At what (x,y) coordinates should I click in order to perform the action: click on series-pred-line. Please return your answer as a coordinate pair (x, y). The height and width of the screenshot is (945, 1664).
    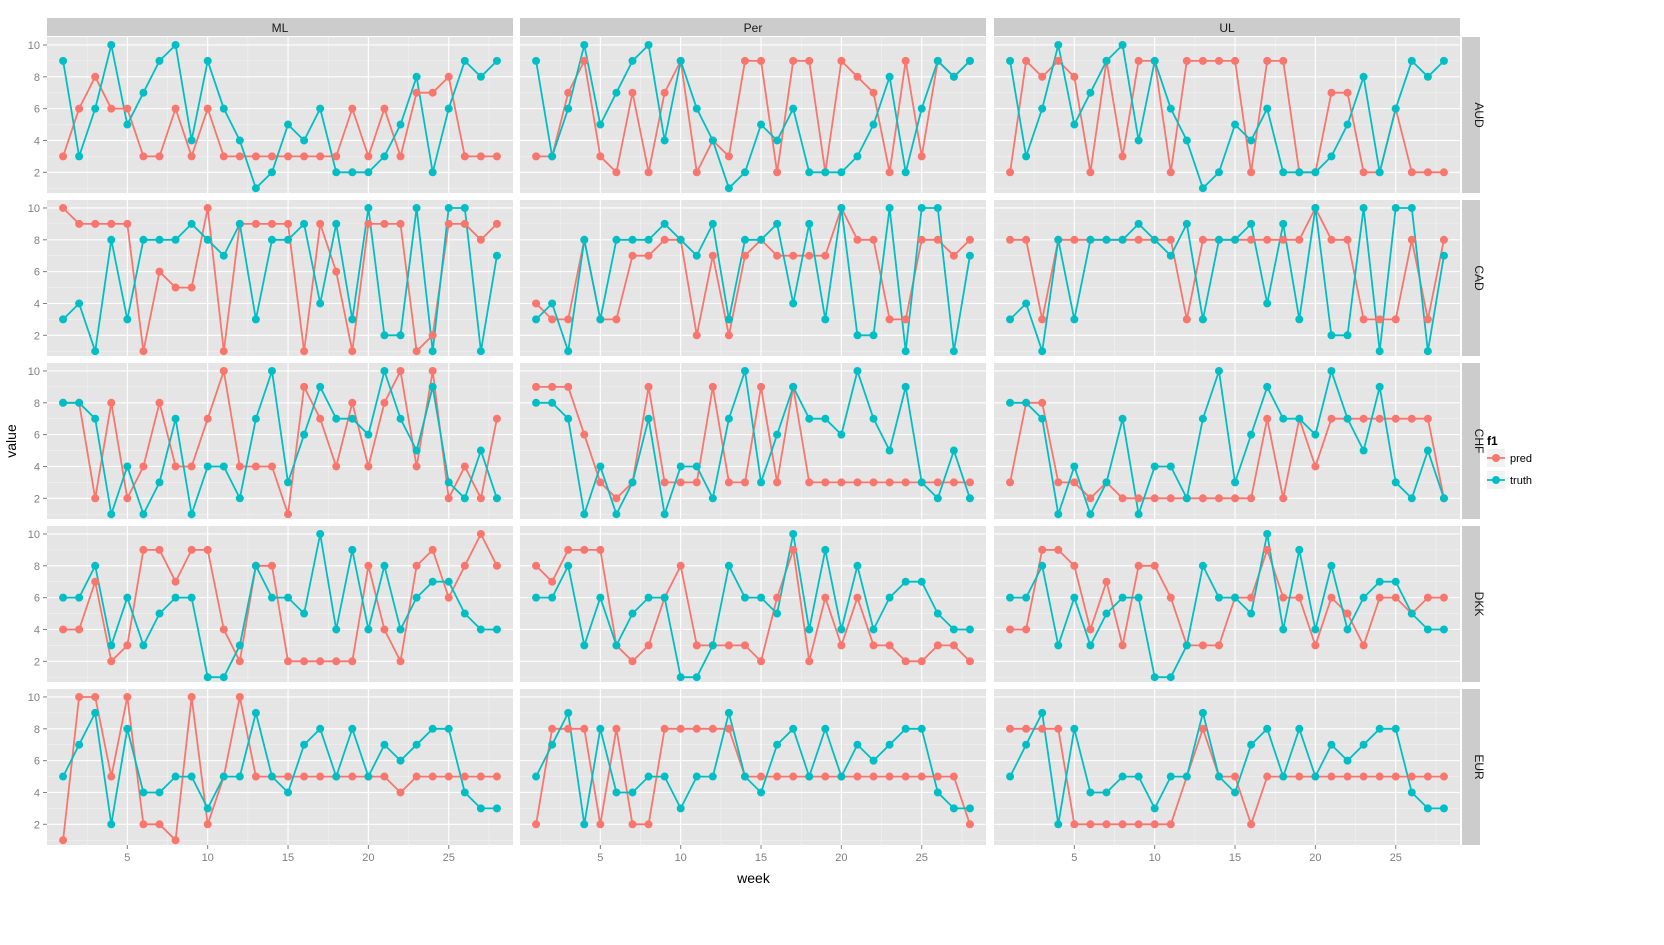
    Looking at the image, I should click on (753, 606).